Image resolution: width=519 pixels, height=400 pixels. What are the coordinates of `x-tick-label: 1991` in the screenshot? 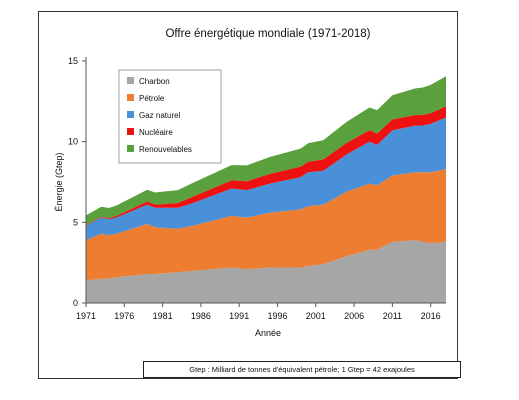 It's located at (239, 316).